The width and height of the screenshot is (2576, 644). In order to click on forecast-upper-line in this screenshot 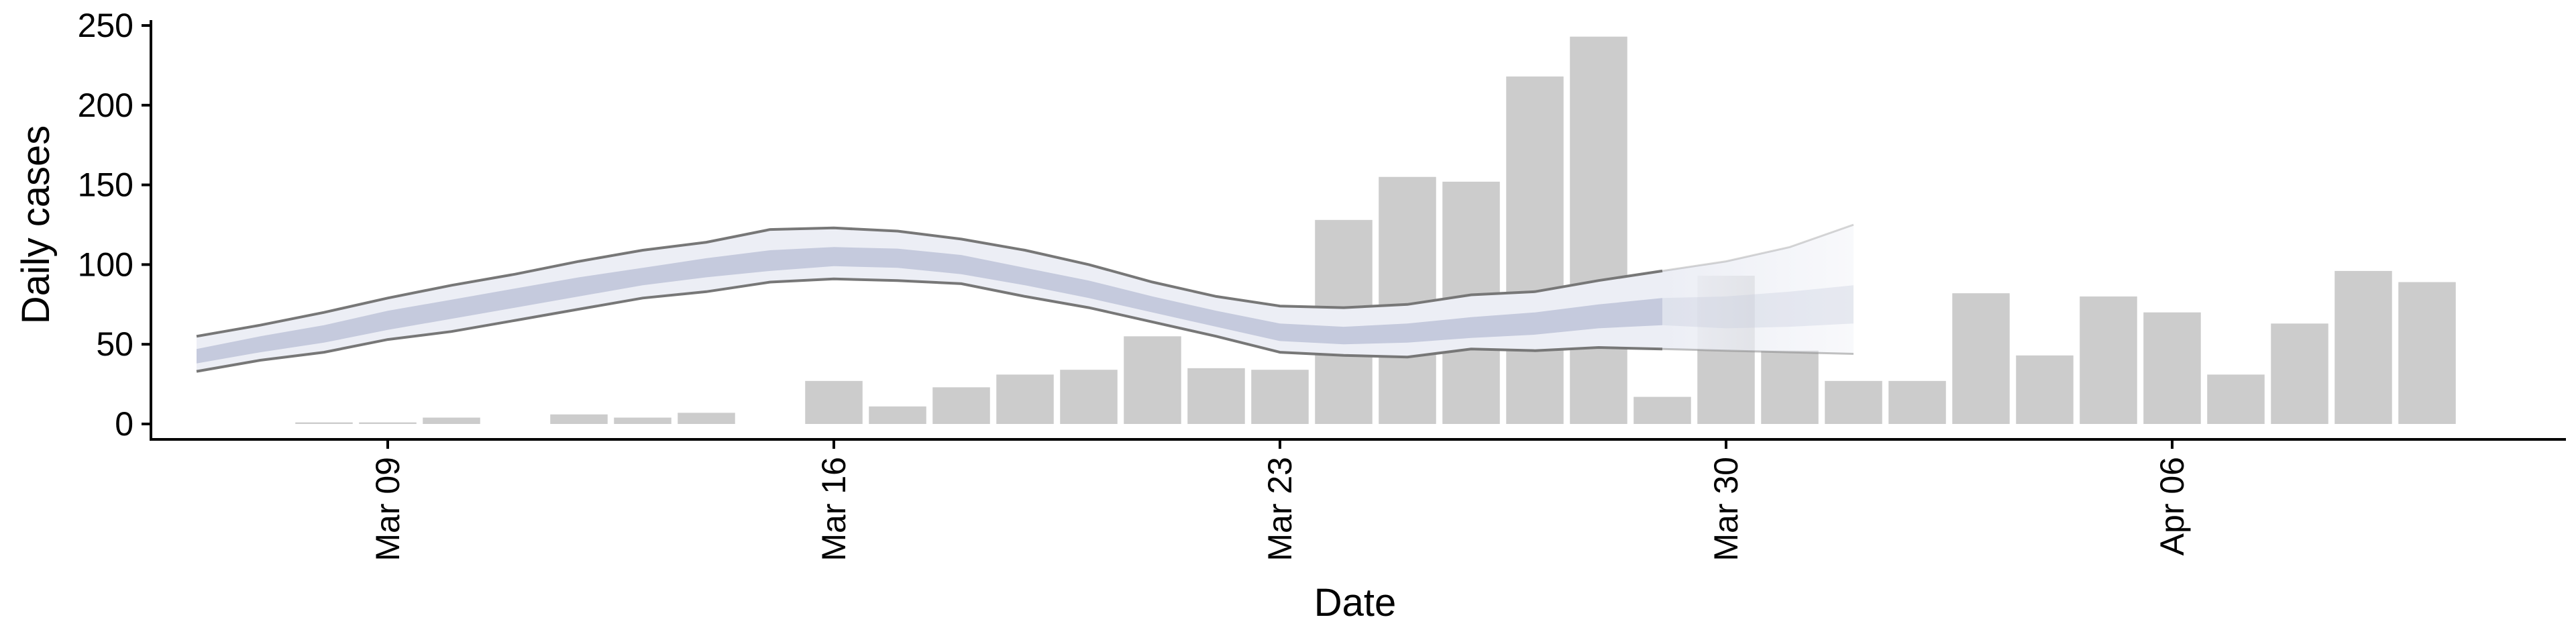, I will do `click(1758, 247)`.